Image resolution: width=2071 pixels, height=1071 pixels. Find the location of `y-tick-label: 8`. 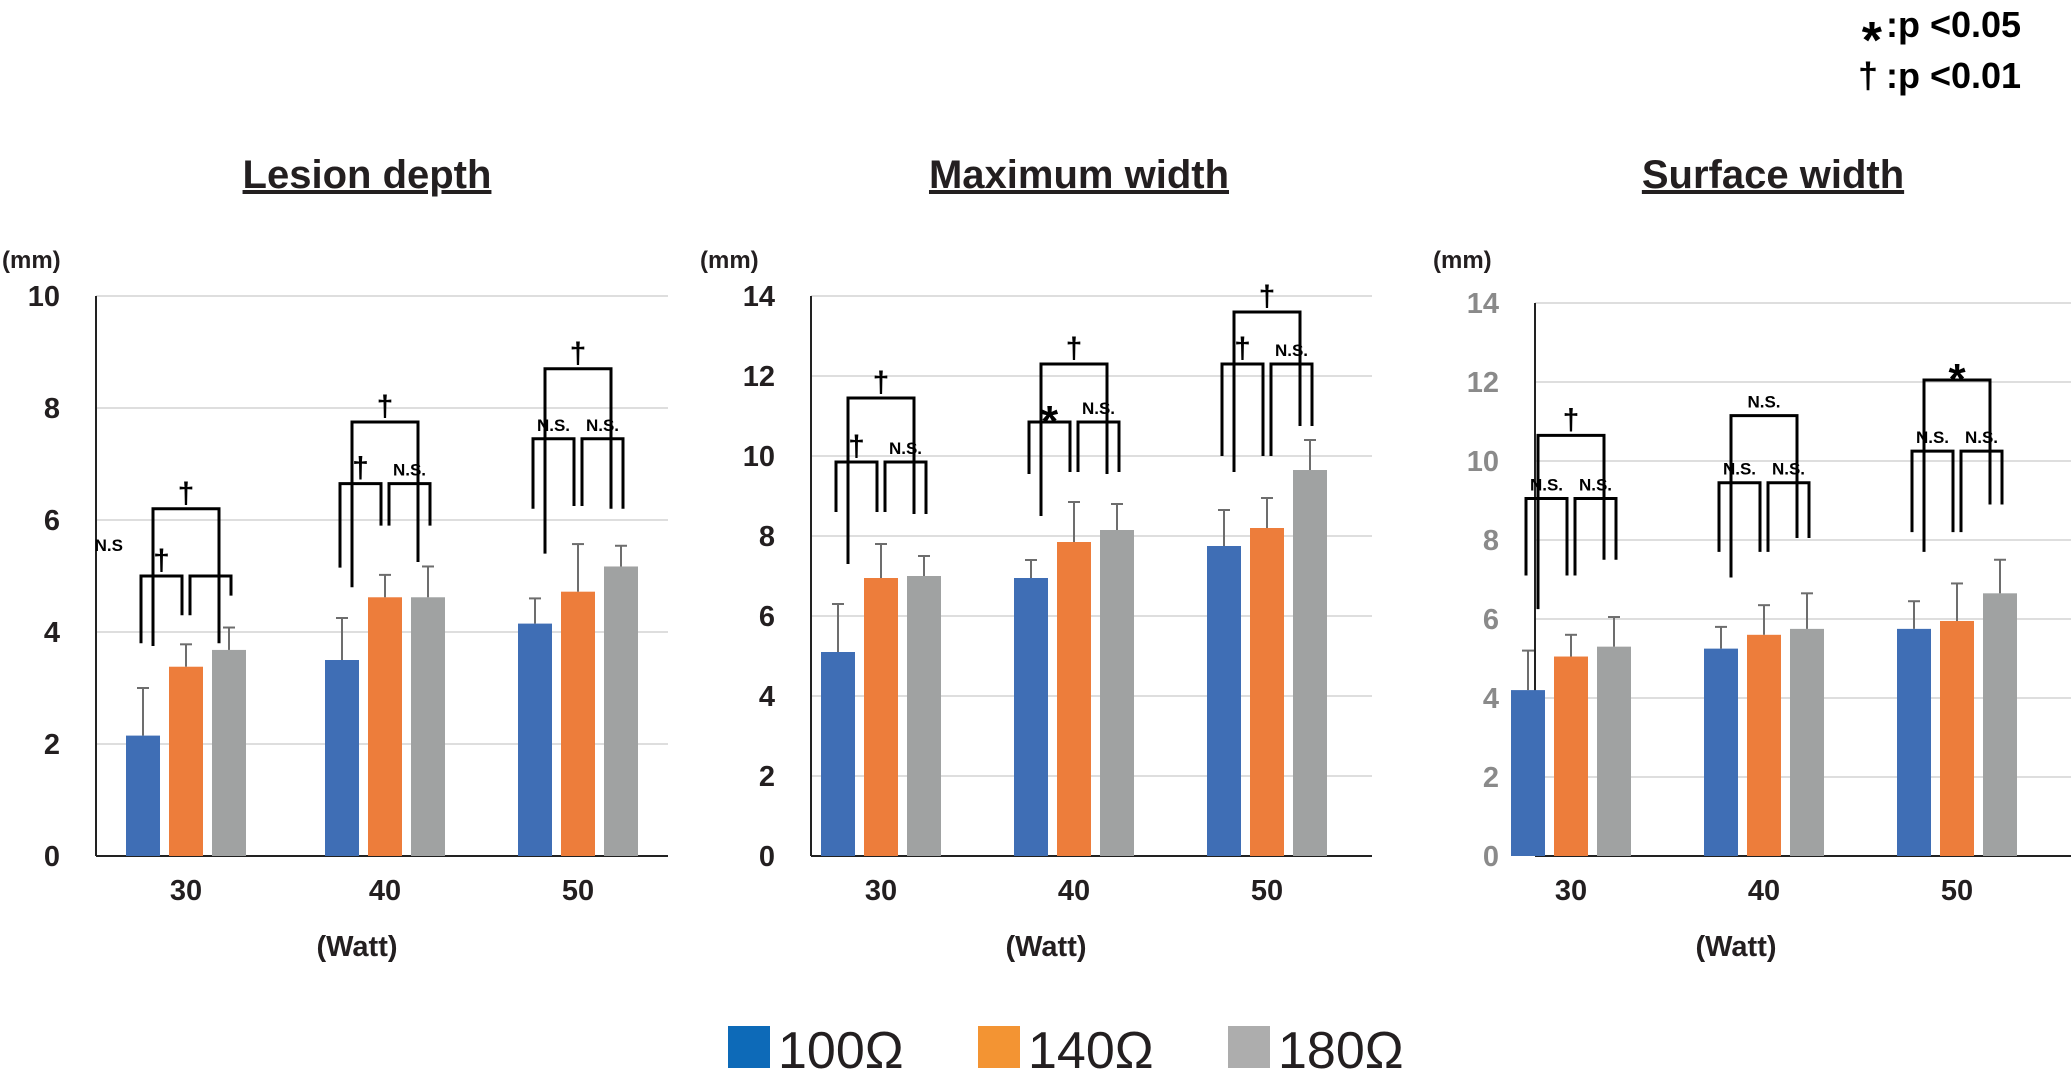

y-tick-label: 8 is located at coordinates (1491, 541).